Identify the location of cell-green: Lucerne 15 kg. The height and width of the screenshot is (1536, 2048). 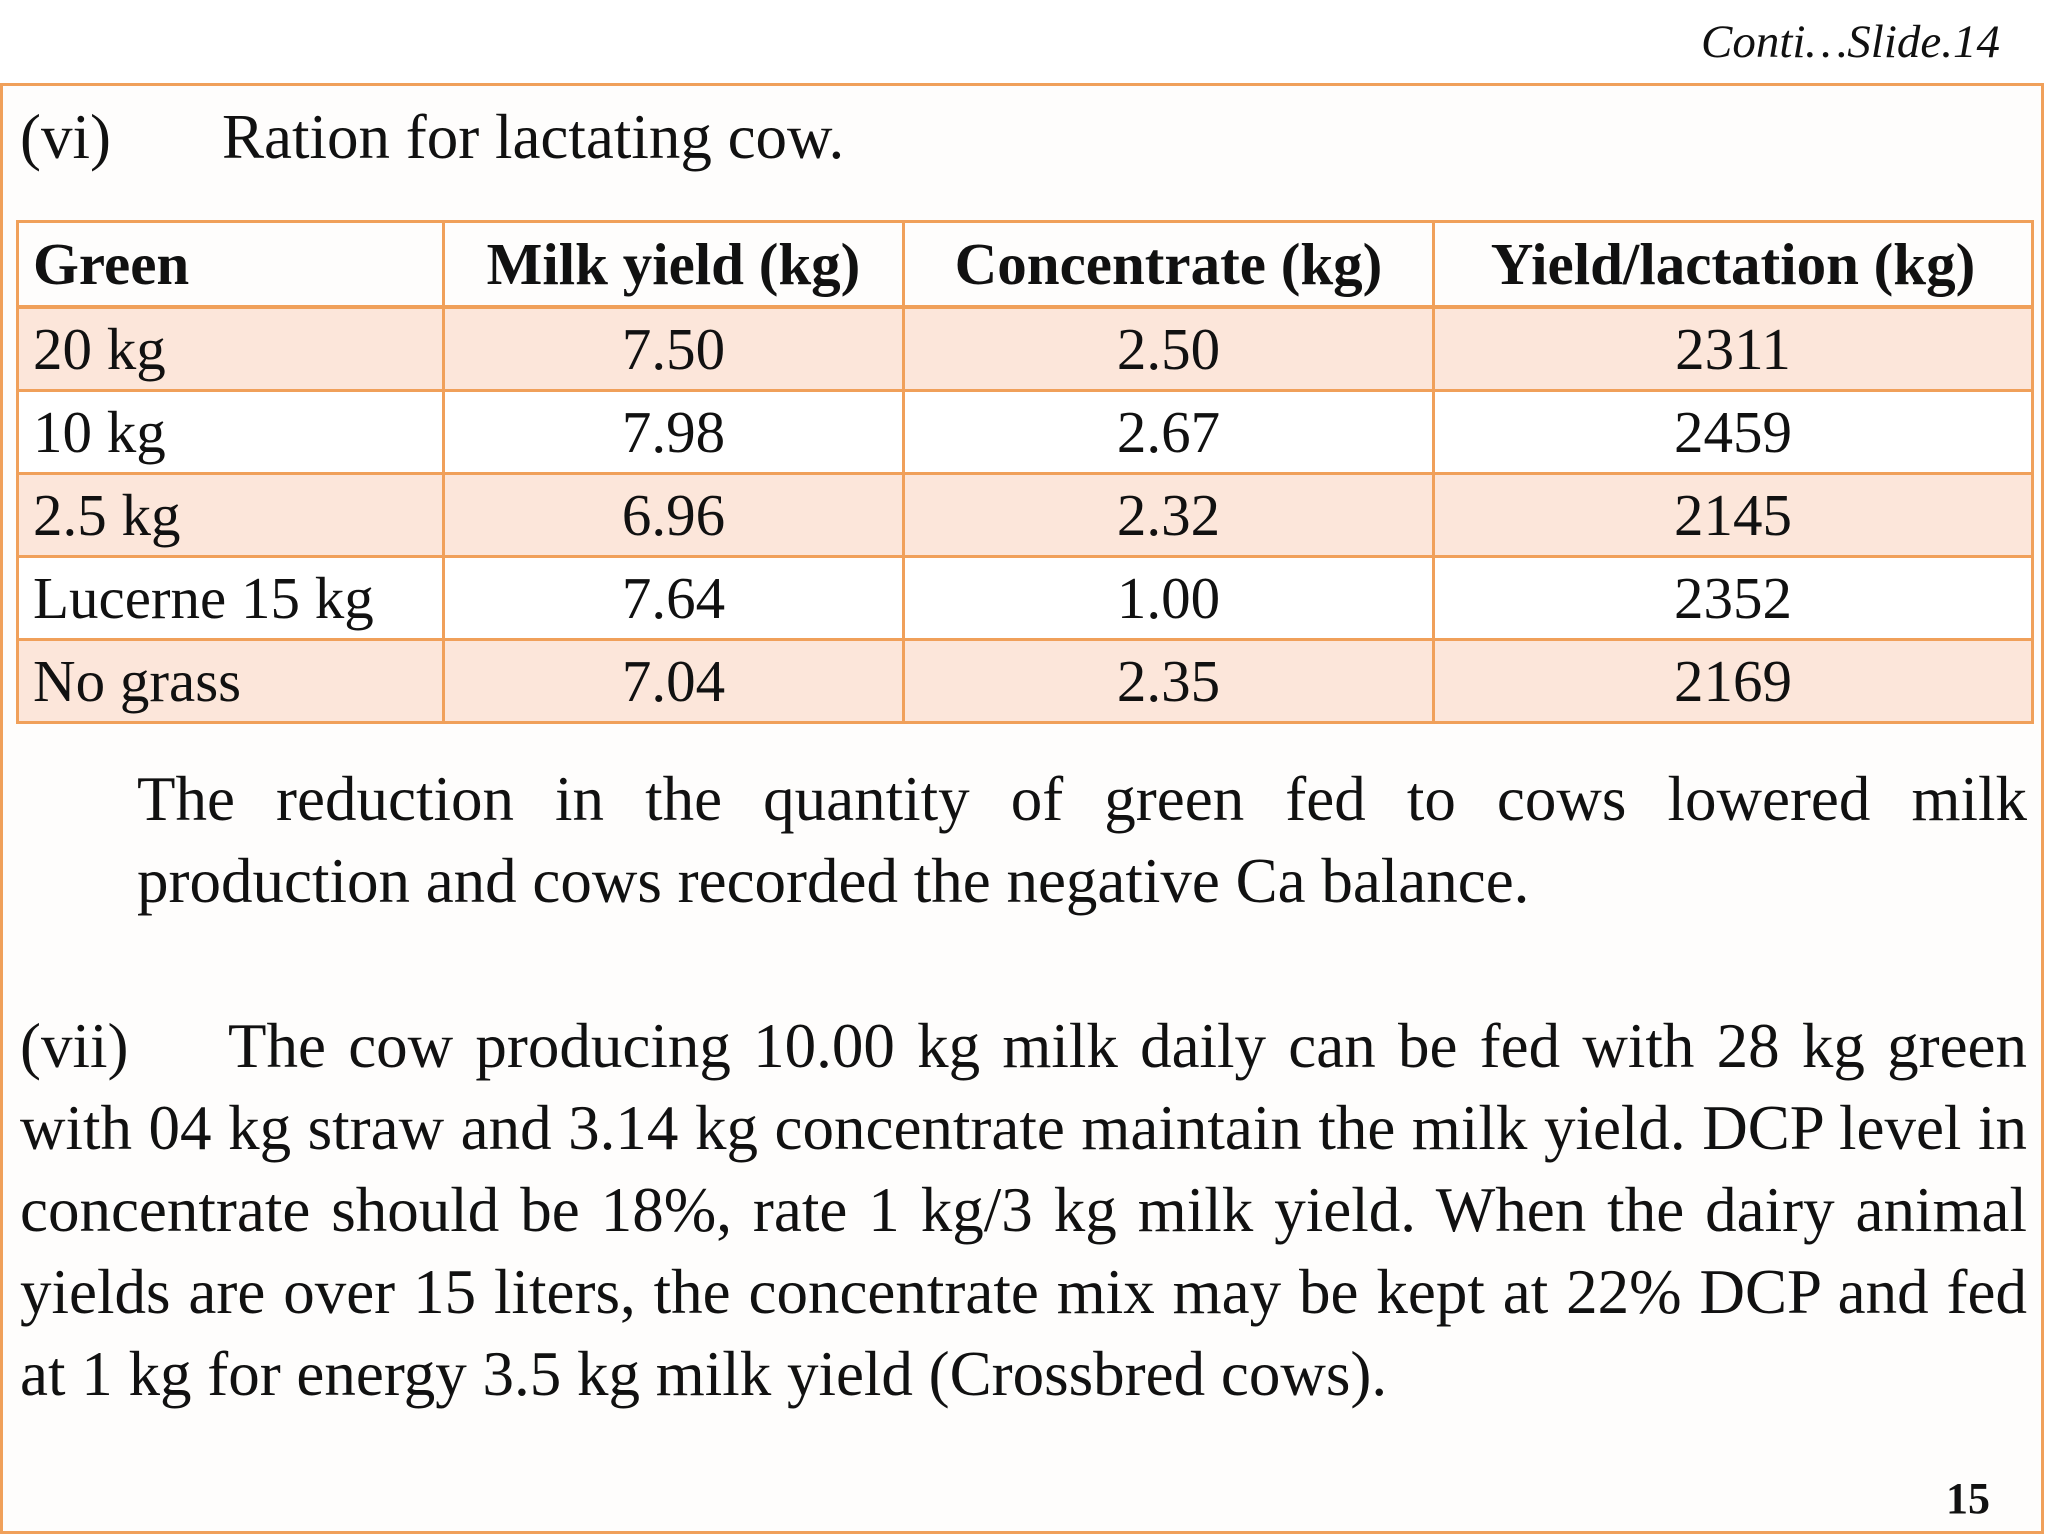
(230, 598).